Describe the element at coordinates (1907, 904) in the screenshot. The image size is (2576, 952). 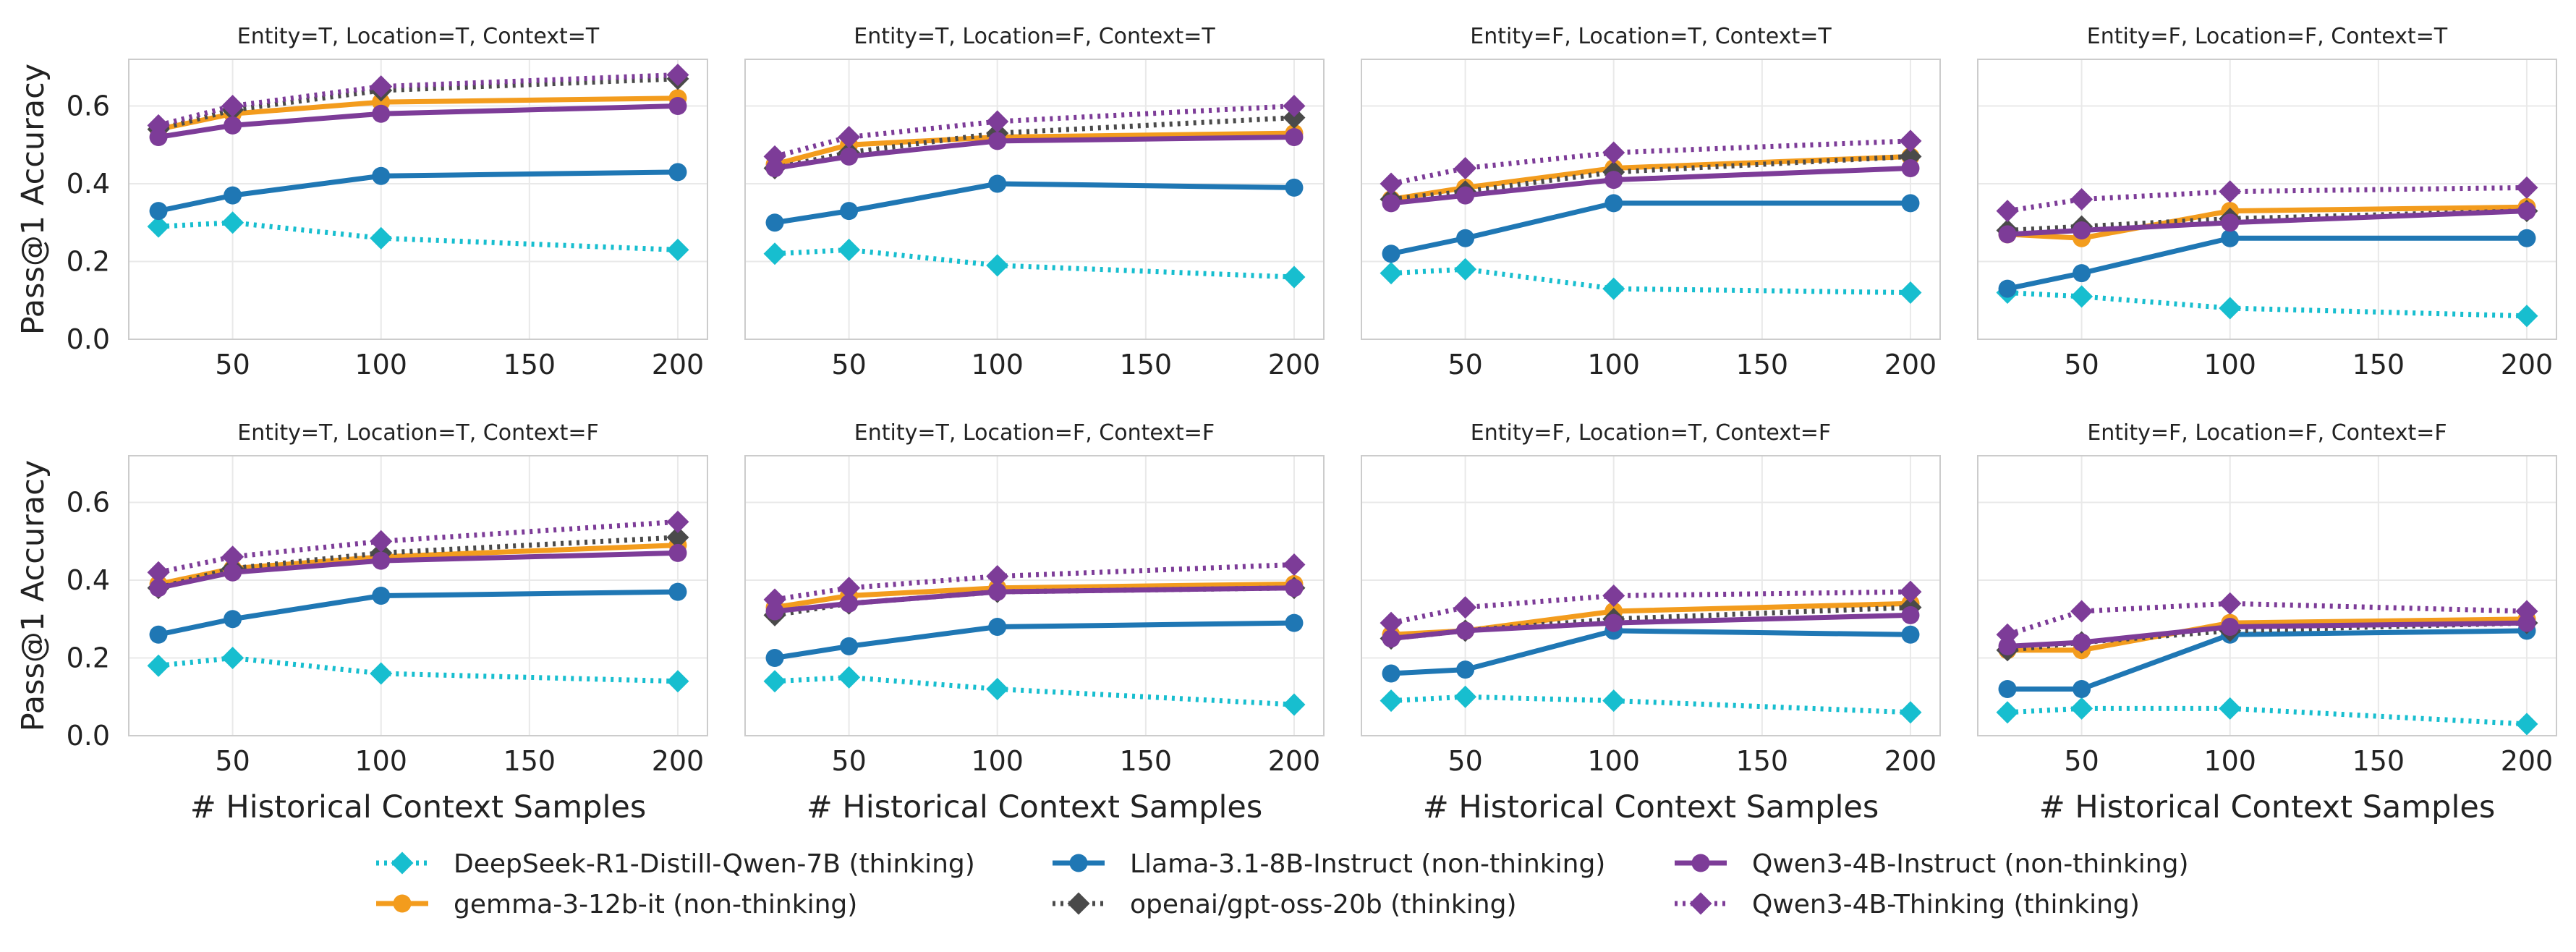
I see `legend-item: Qwen3-4B-Thinking (thinking)` at that location.